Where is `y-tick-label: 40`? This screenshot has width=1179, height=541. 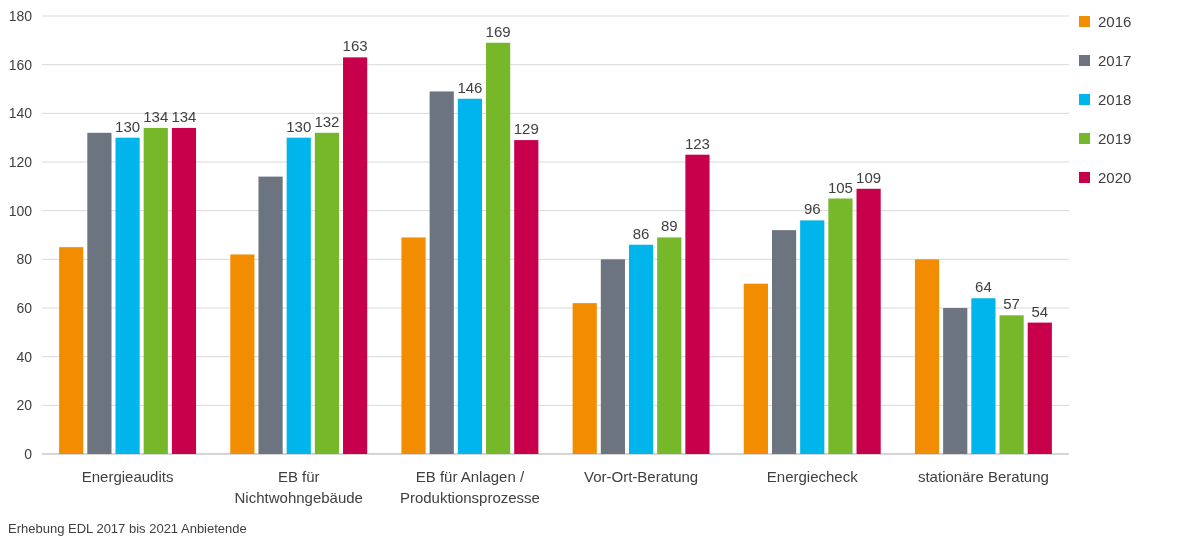 y-tick-label: 40 is located at coordinates (24, 356).